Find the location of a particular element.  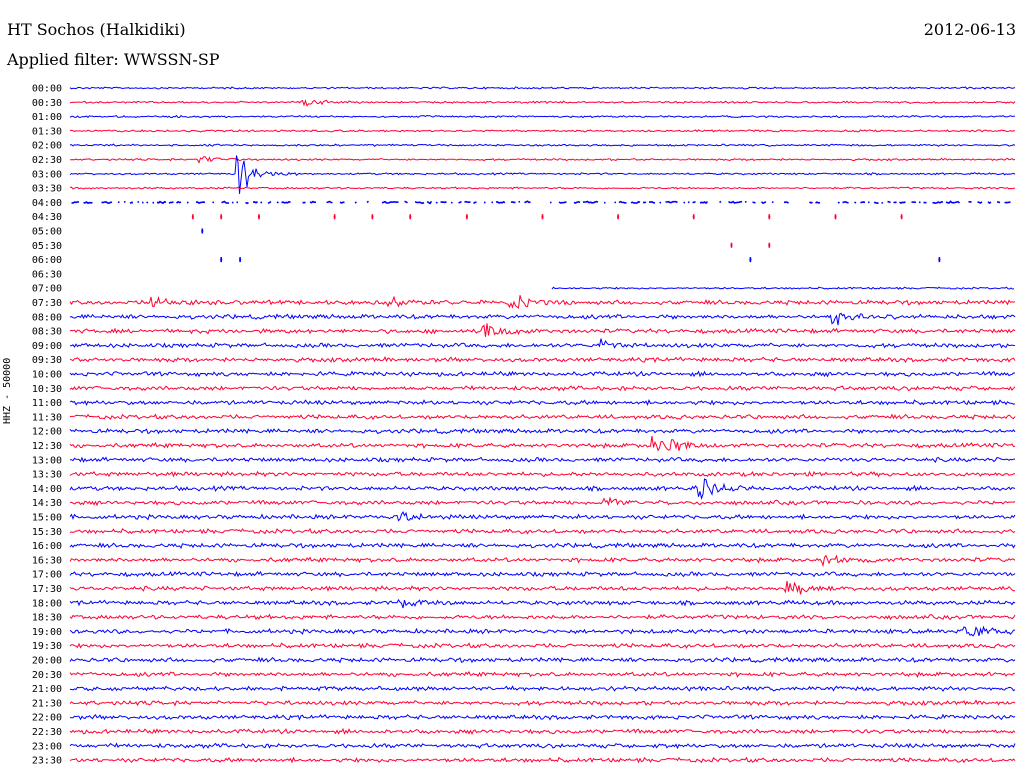

time-label: 10:00 is located at coordinates (47, 375).